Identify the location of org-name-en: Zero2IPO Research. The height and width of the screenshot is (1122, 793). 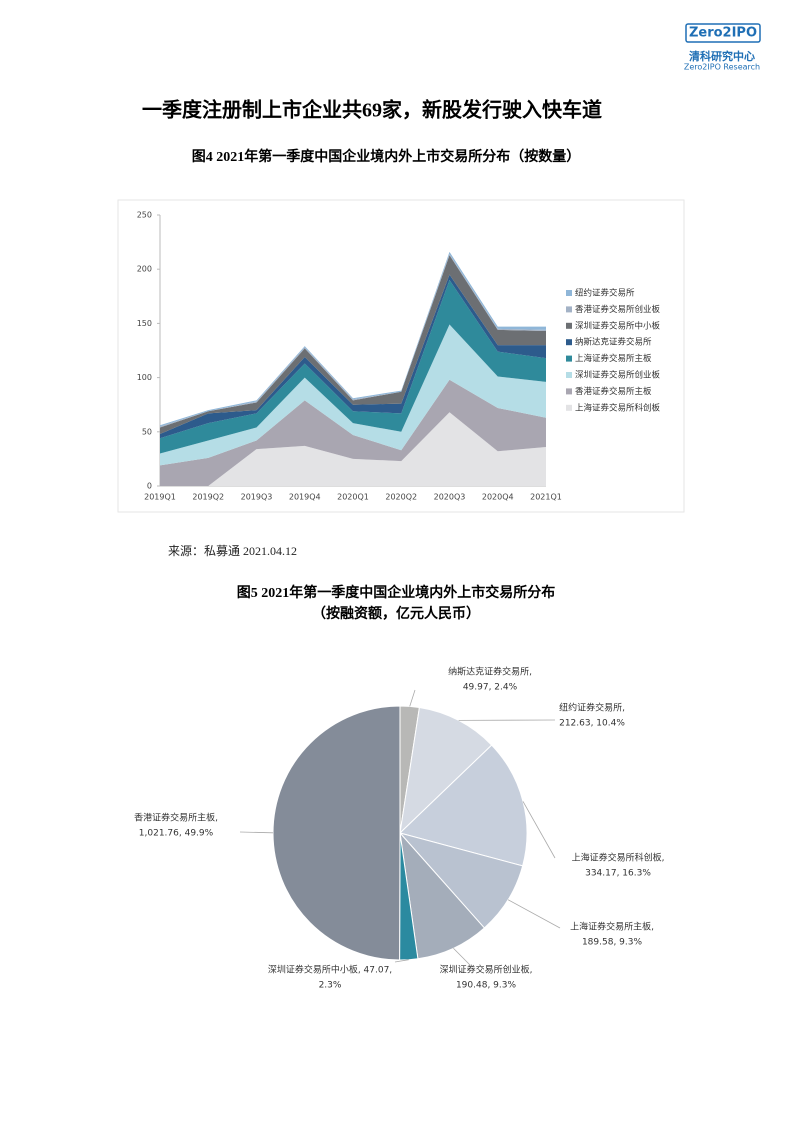
(722, 67).